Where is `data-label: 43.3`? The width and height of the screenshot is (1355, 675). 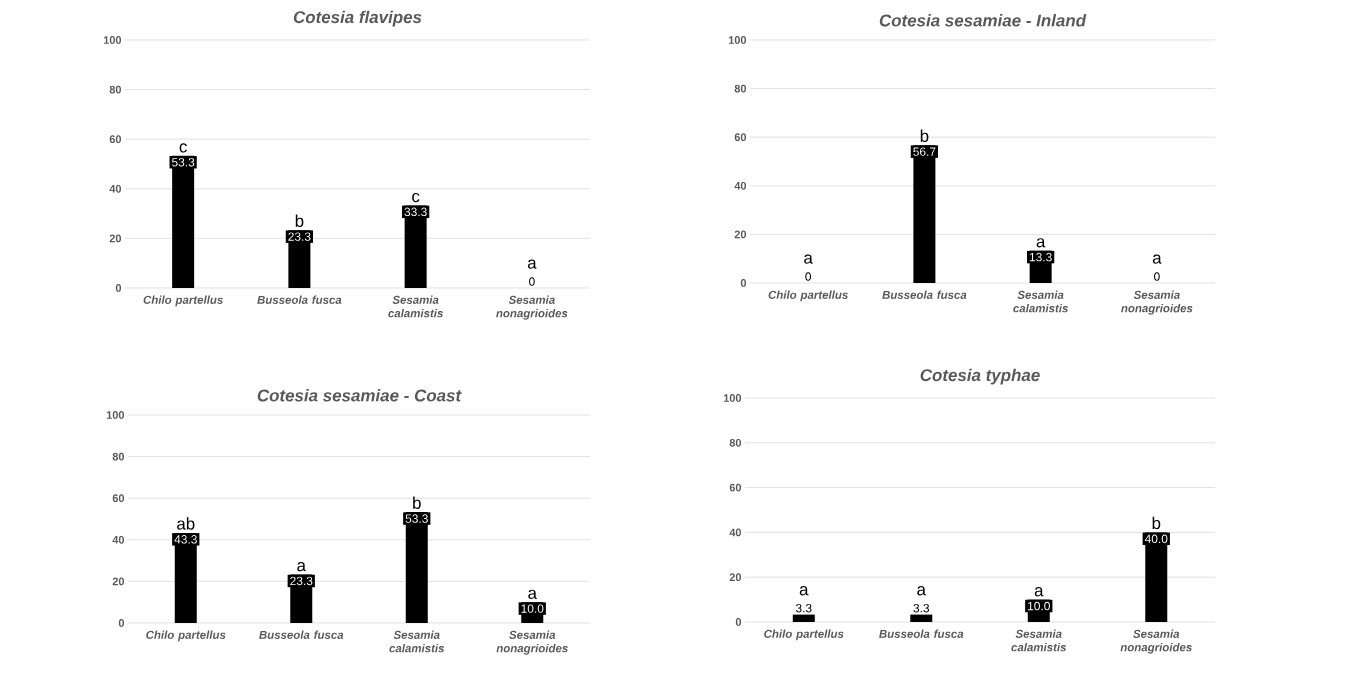
data-label: 43.3 is located at coordinates (185, 539).